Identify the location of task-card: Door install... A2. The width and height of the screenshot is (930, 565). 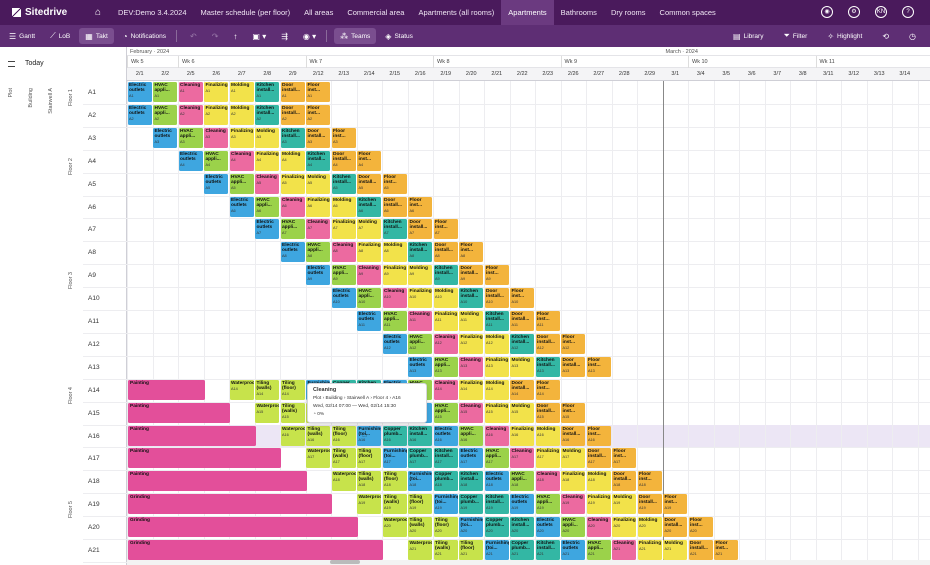
(292, 114).